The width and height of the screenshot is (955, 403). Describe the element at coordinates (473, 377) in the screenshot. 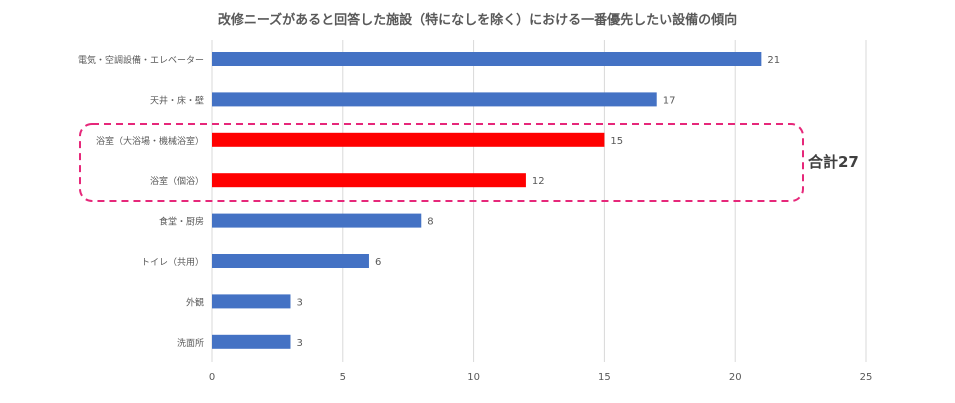

I see `x-tick-label: 10` at that location.